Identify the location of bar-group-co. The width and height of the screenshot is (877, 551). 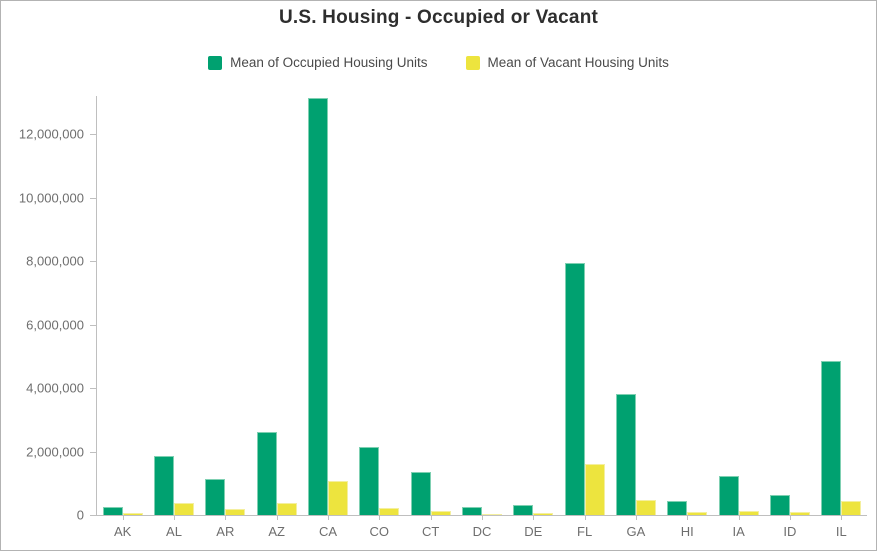
(379, 305).